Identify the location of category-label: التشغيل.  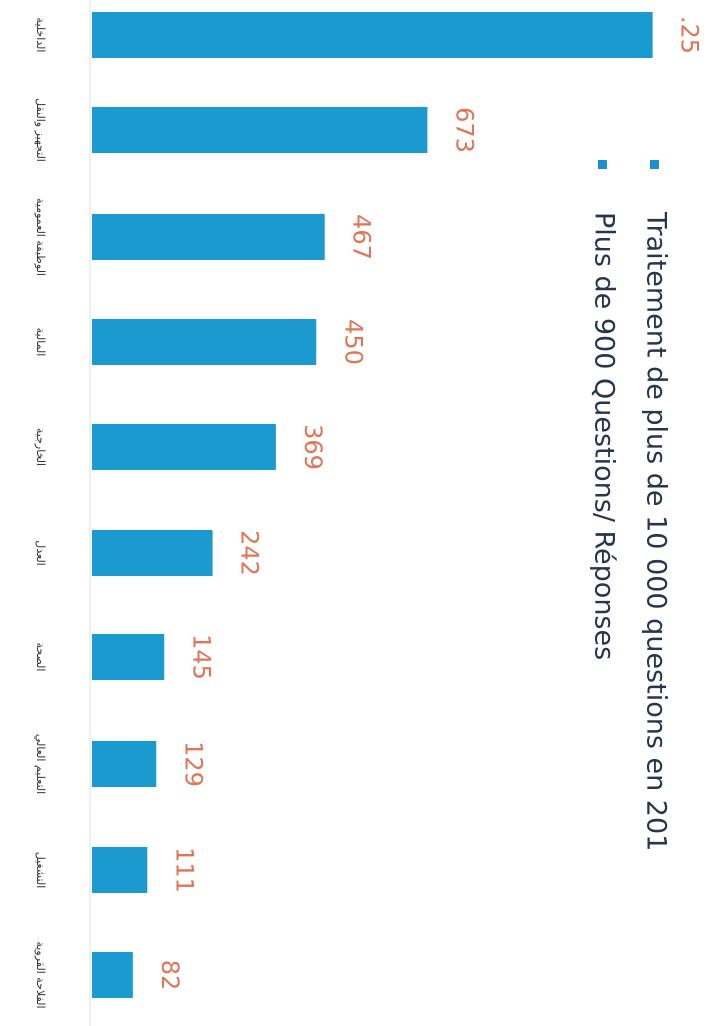
(40, 870).